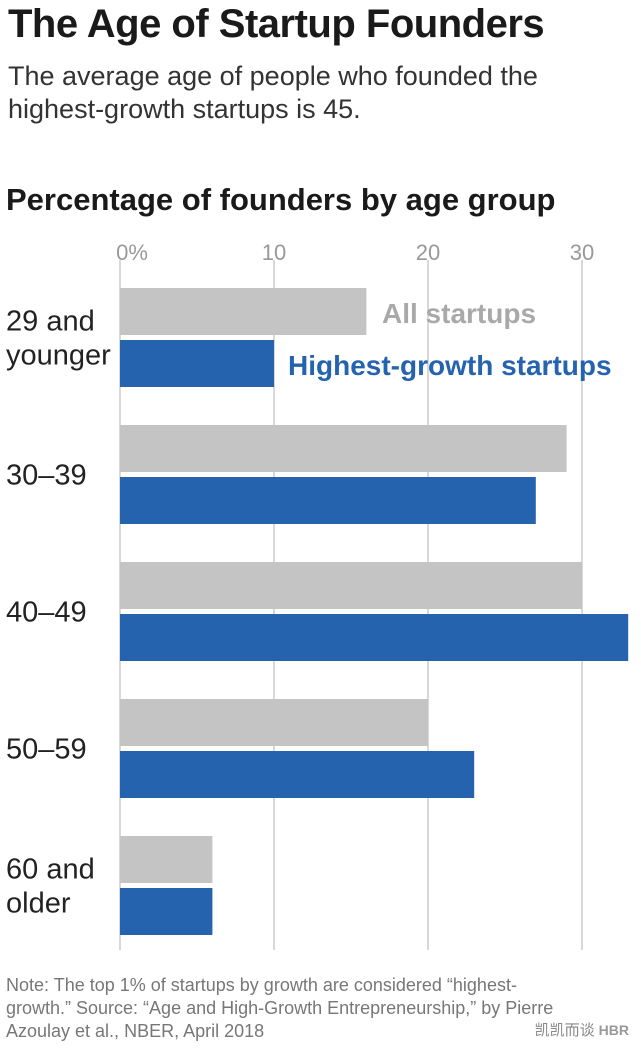  What do you see at coordinates (46, 750) in the screenshot?
I see `category-label: 50–59` at bounding box center [46, 750].